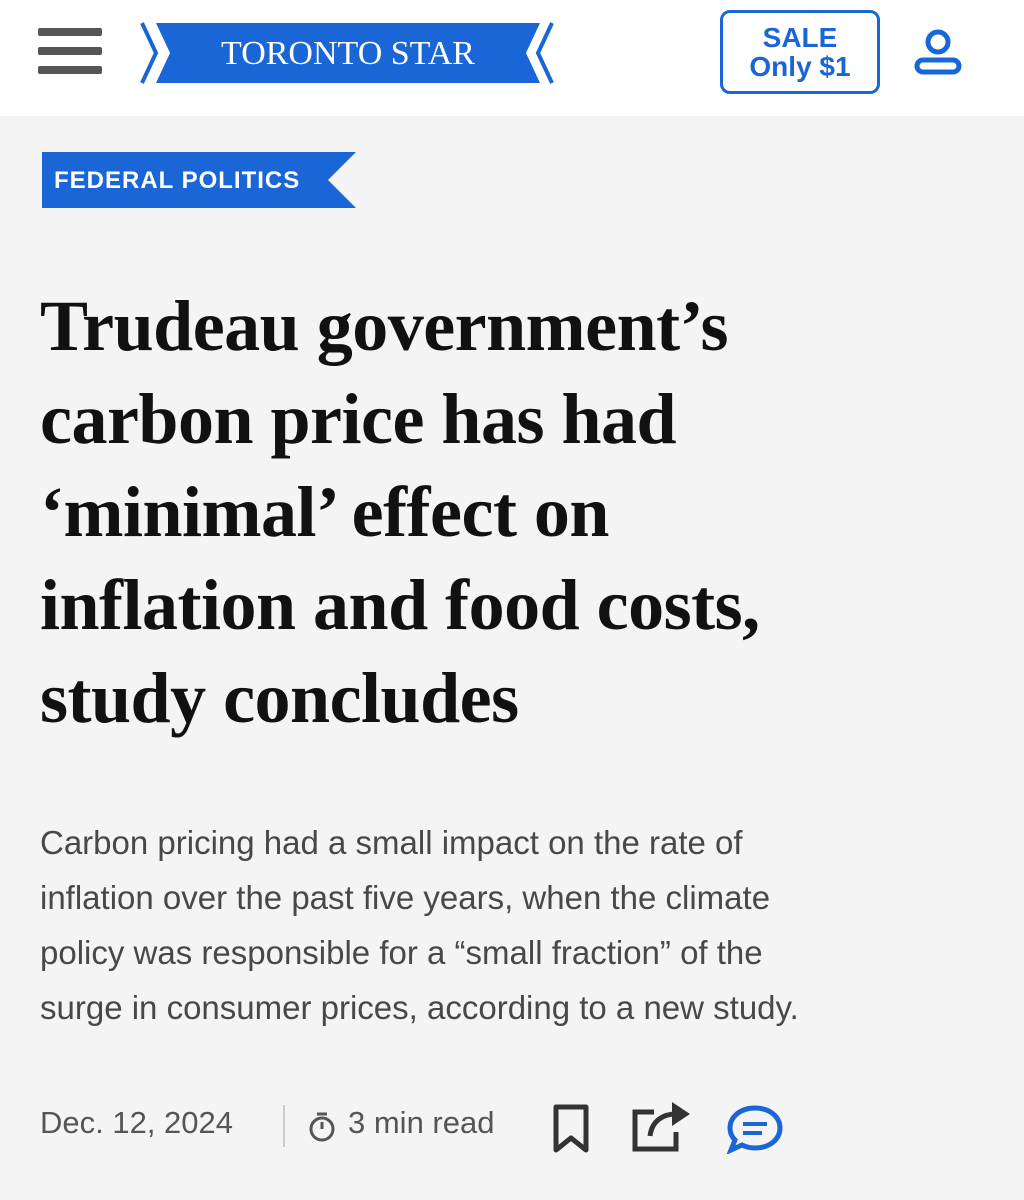 This screenshot has width=1024, height=1200. I want to click on header: TORONTO STAR SALE Only $1, so click(512, 58).